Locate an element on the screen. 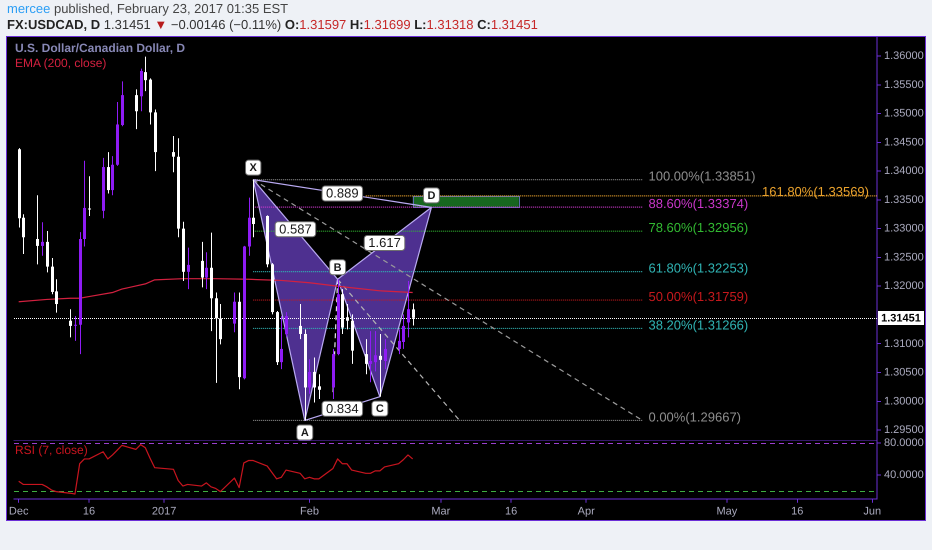 The height and width of the screenshot is (550, 932). y-tick-label: 1.32000 is located at coordinates (904, 286).